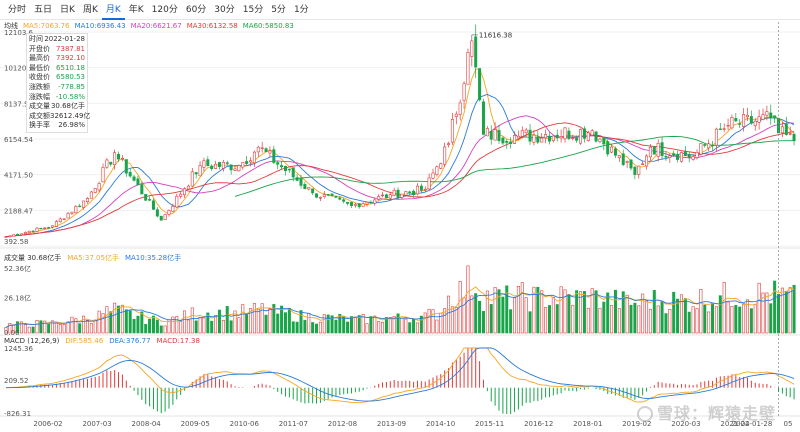 The height and width of the screenshot is (432, 800). I want to click on tab-4: 月K, so click(113, 10).